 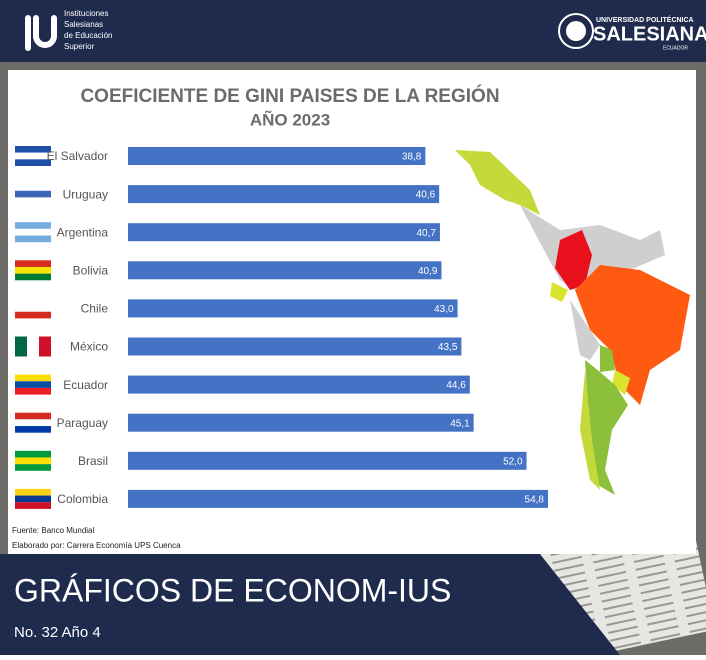 I want to click on logo-text: Salesianas, so click(x=83, y=24).